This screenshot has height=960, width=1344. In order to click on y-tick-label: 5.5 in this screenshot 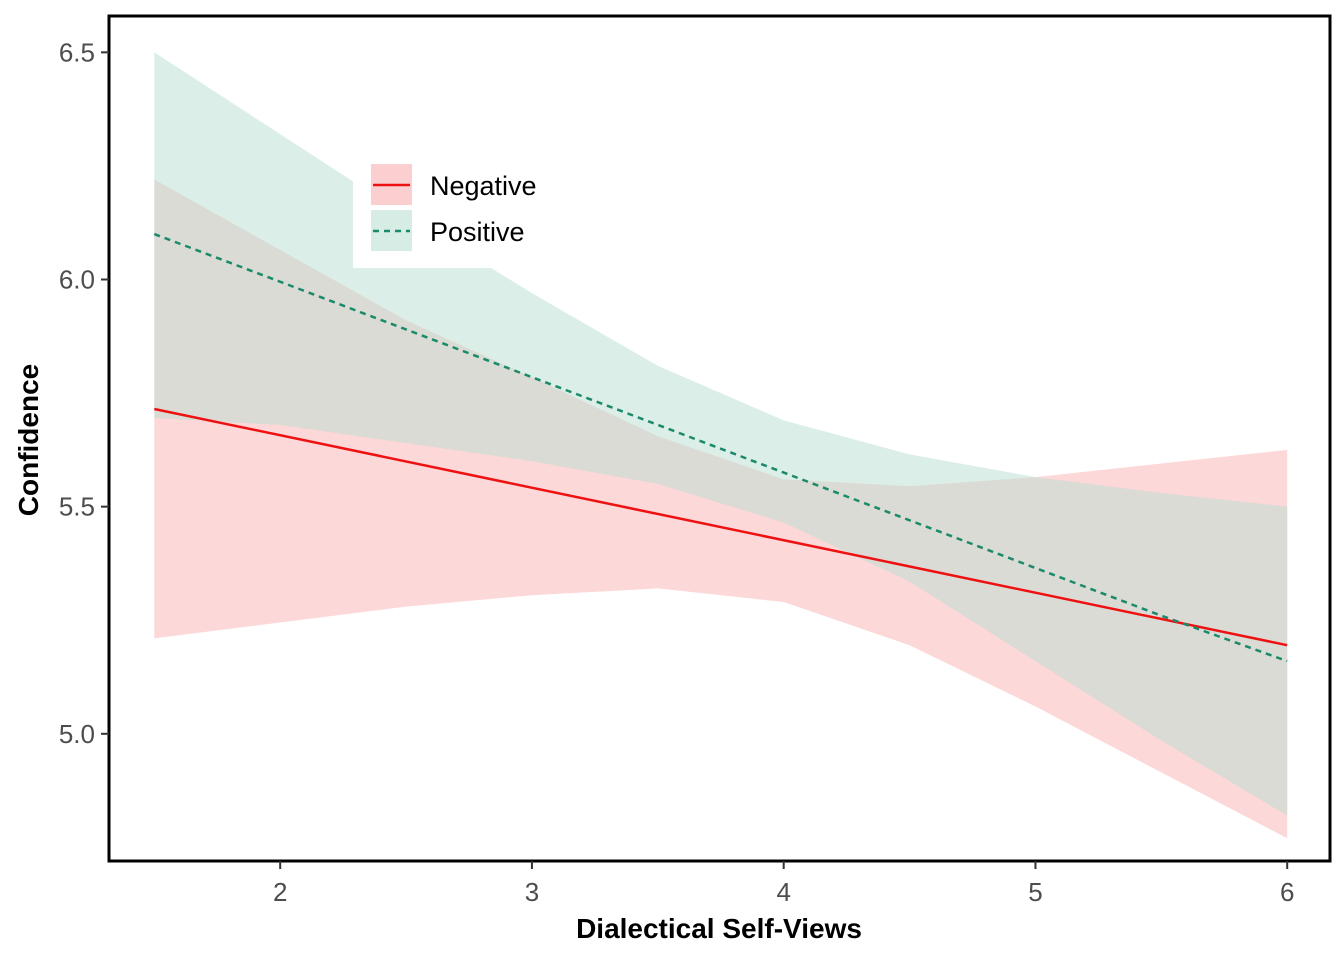, I will do `click(77, 507)`.